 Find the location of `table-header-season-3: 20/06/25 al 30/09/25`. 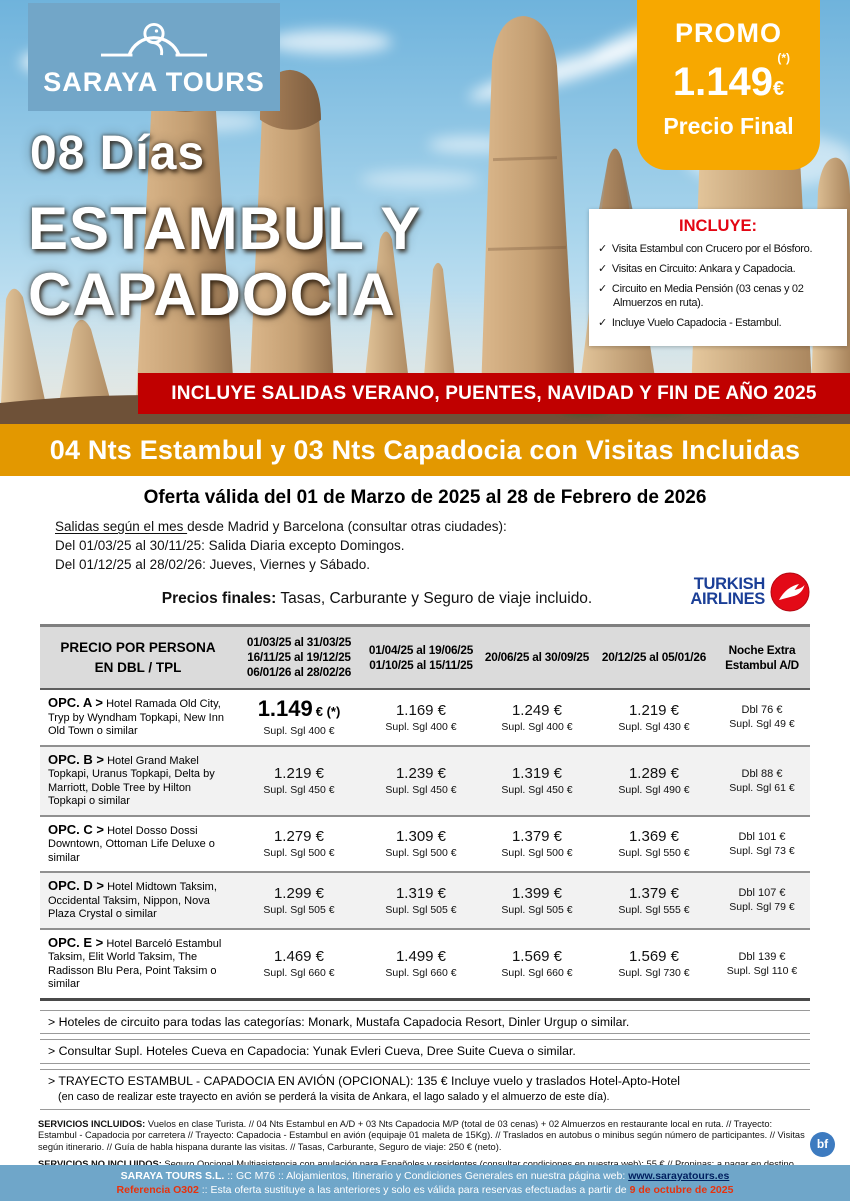

table-header-season-3: 20/06/25 al 30/09/25 is located at coordinates (537, 657).